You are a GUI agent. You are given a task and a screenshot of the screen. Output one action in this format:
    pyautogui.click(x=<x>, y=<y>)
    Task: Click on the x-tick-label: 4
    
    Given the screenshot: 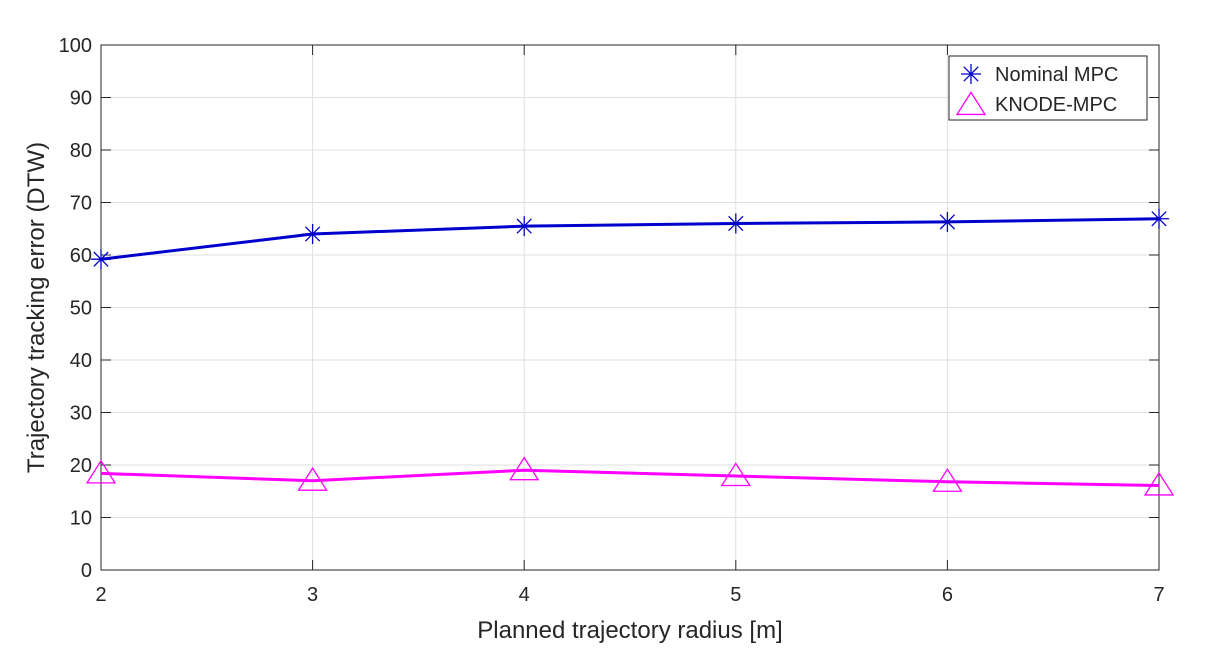 What is the action you would take?
    pyautogui.click(x=524, y=595)
    